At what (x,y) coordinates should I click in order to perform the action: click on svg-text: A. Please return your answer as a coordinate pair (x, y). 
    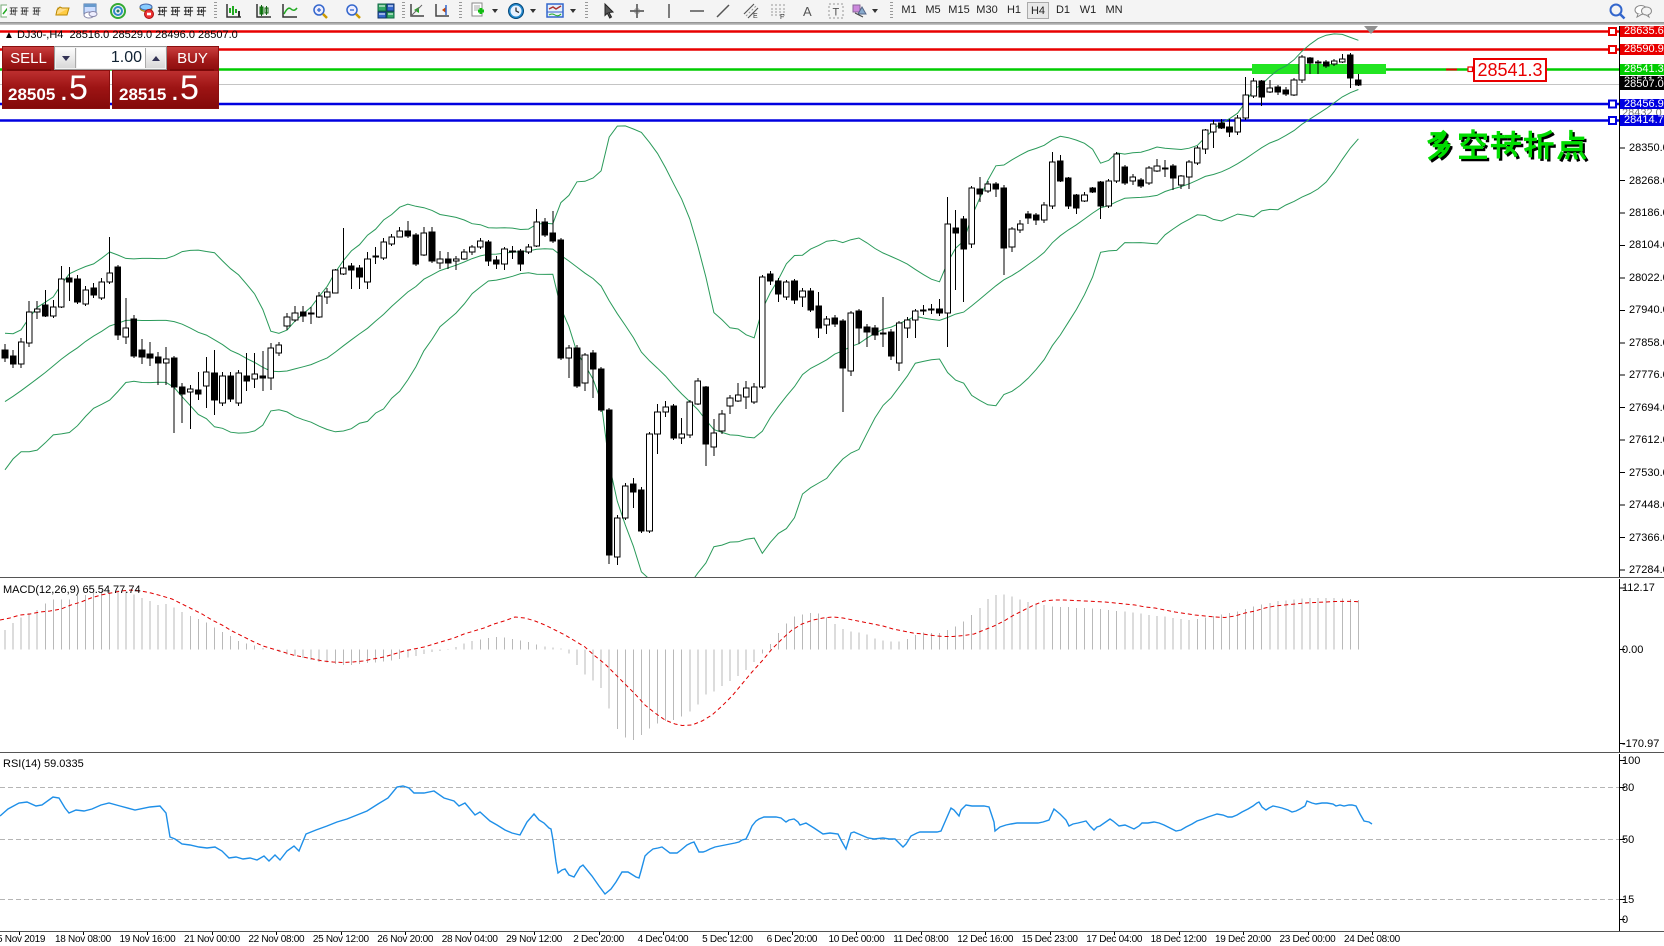
    Looking at the image, I should click on (807, 11).